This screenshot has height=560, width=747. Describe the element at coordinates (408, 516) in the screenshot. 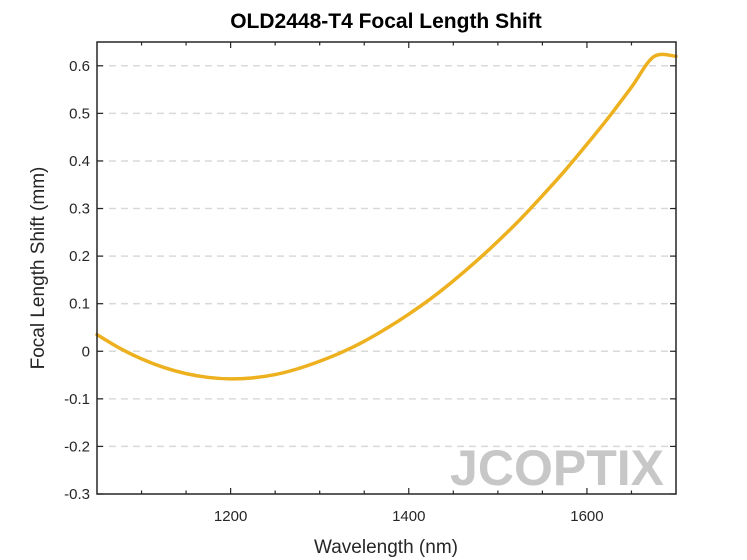

I see `x-tick-label: 1400` at that location.